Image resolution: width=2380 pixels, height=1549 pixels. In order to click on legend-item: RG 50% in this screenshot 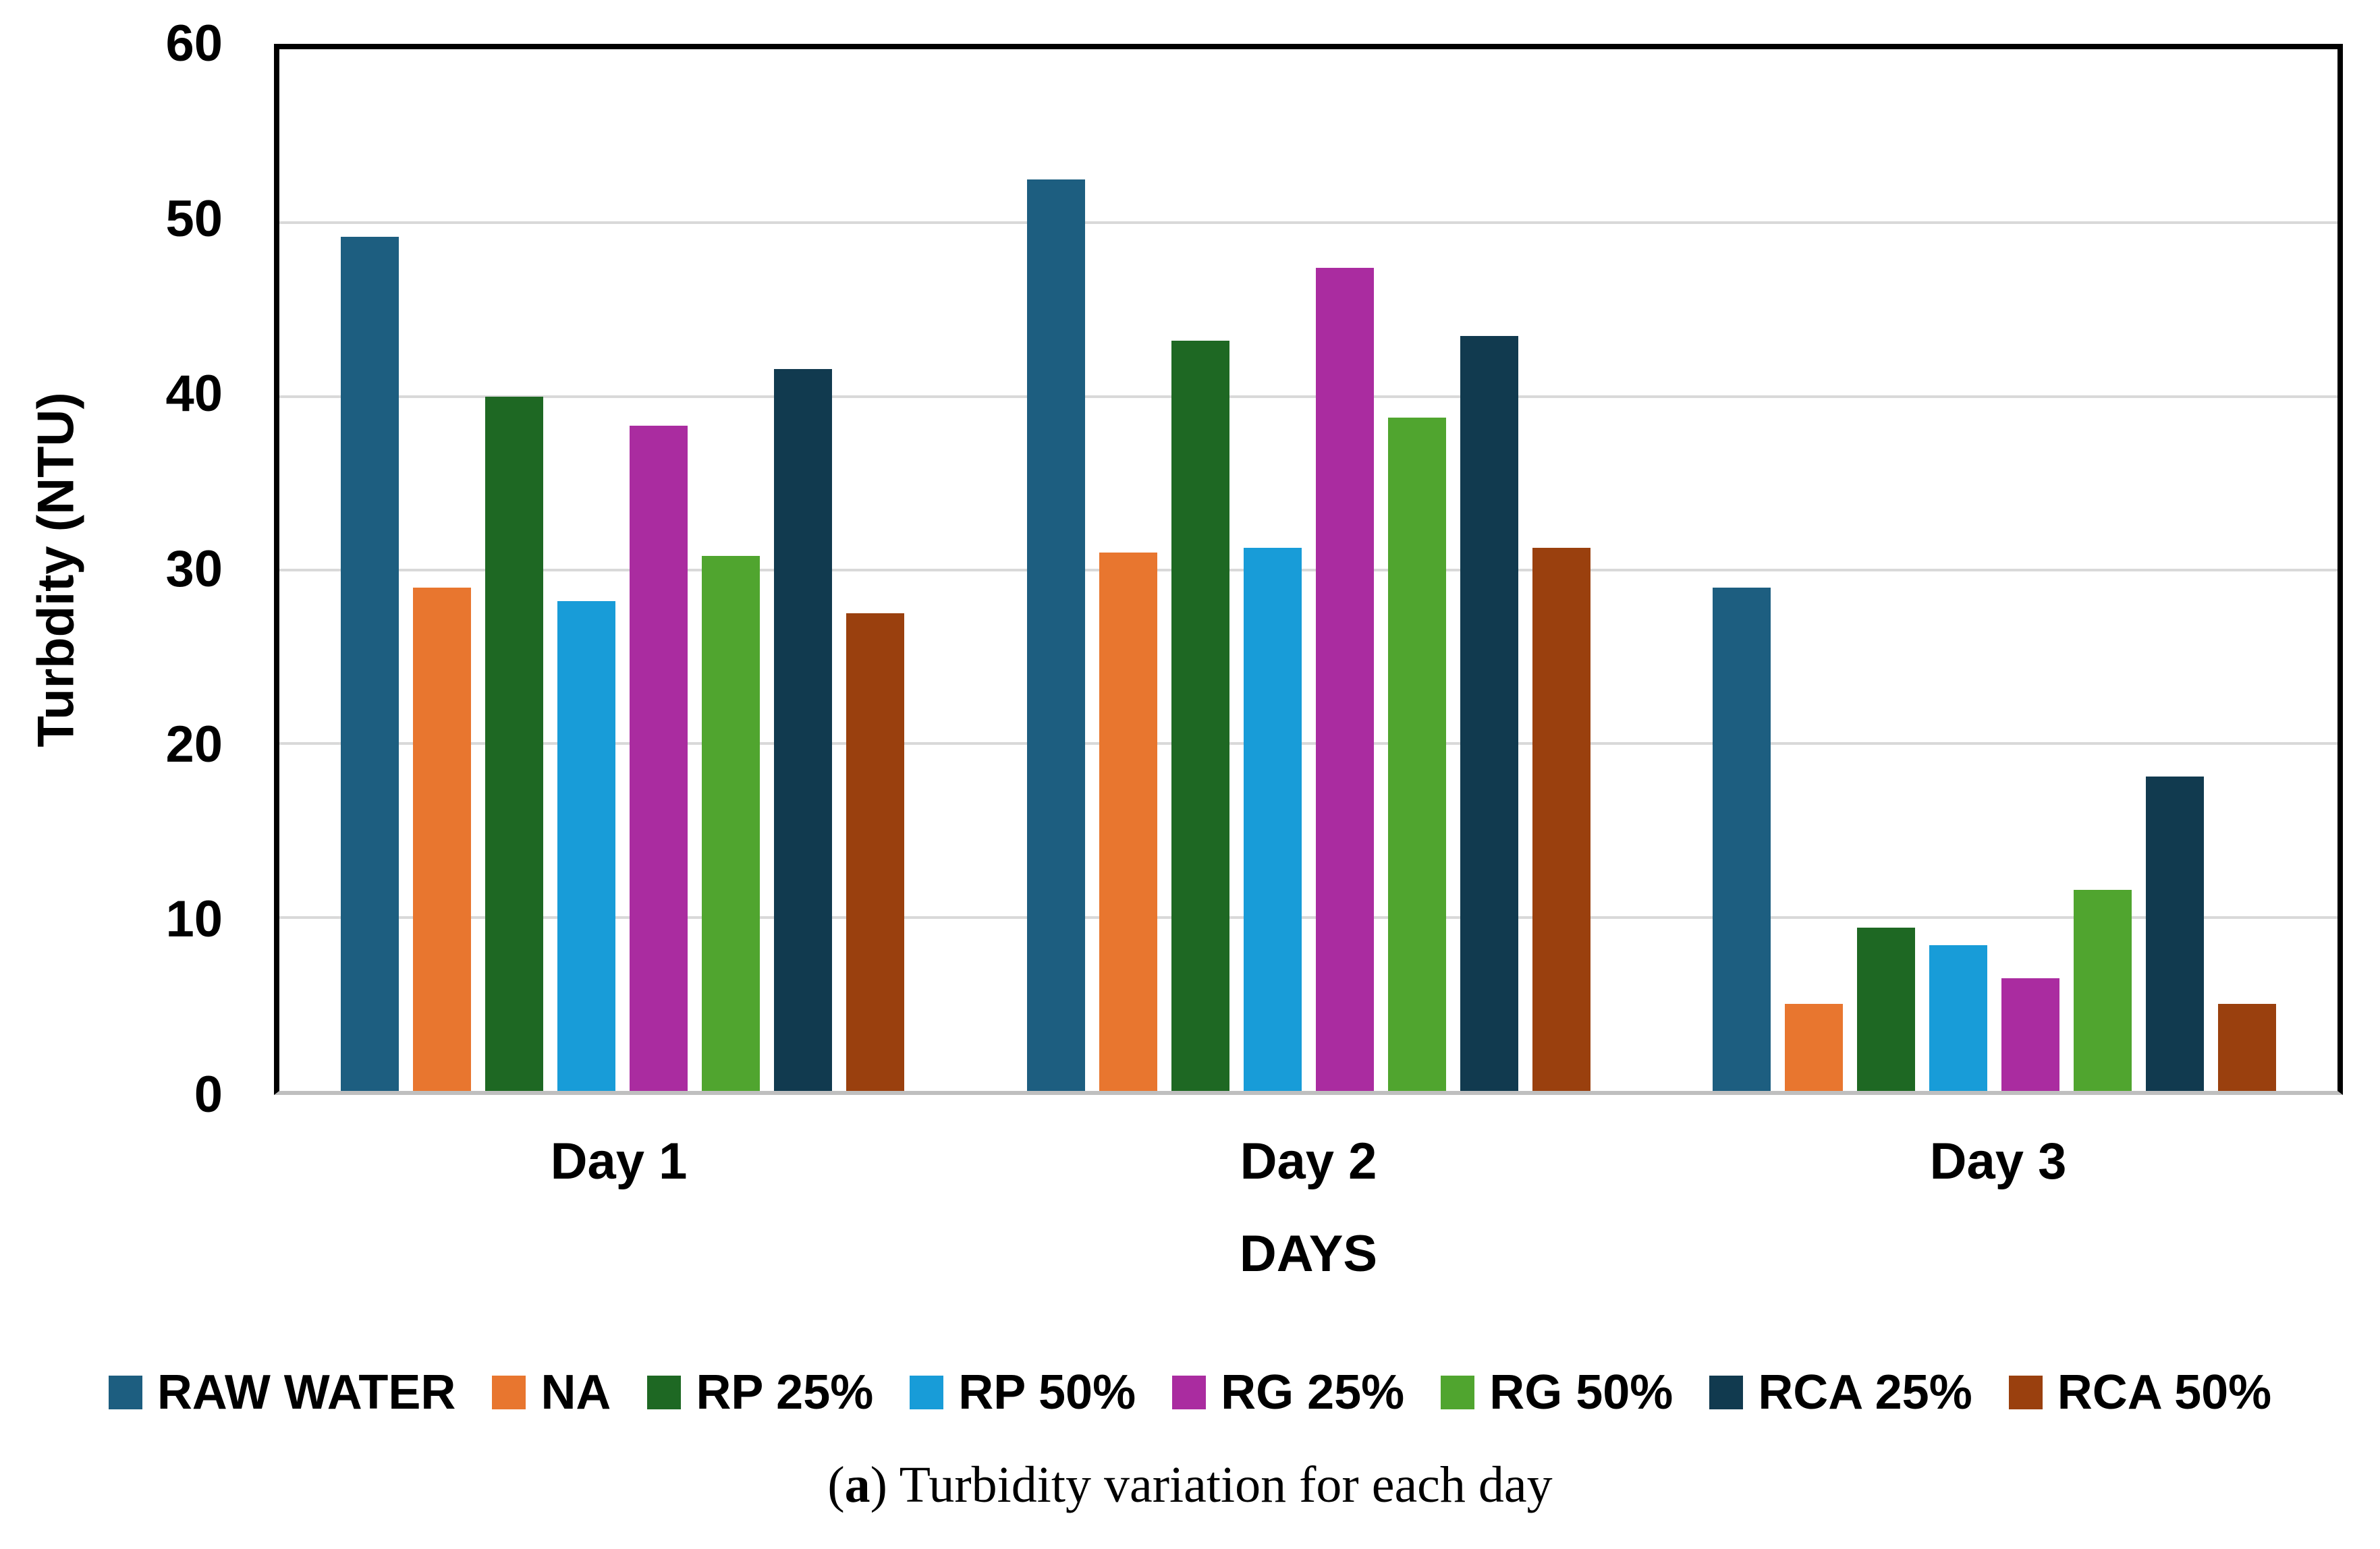, I will do `click(1557, 1392)`.